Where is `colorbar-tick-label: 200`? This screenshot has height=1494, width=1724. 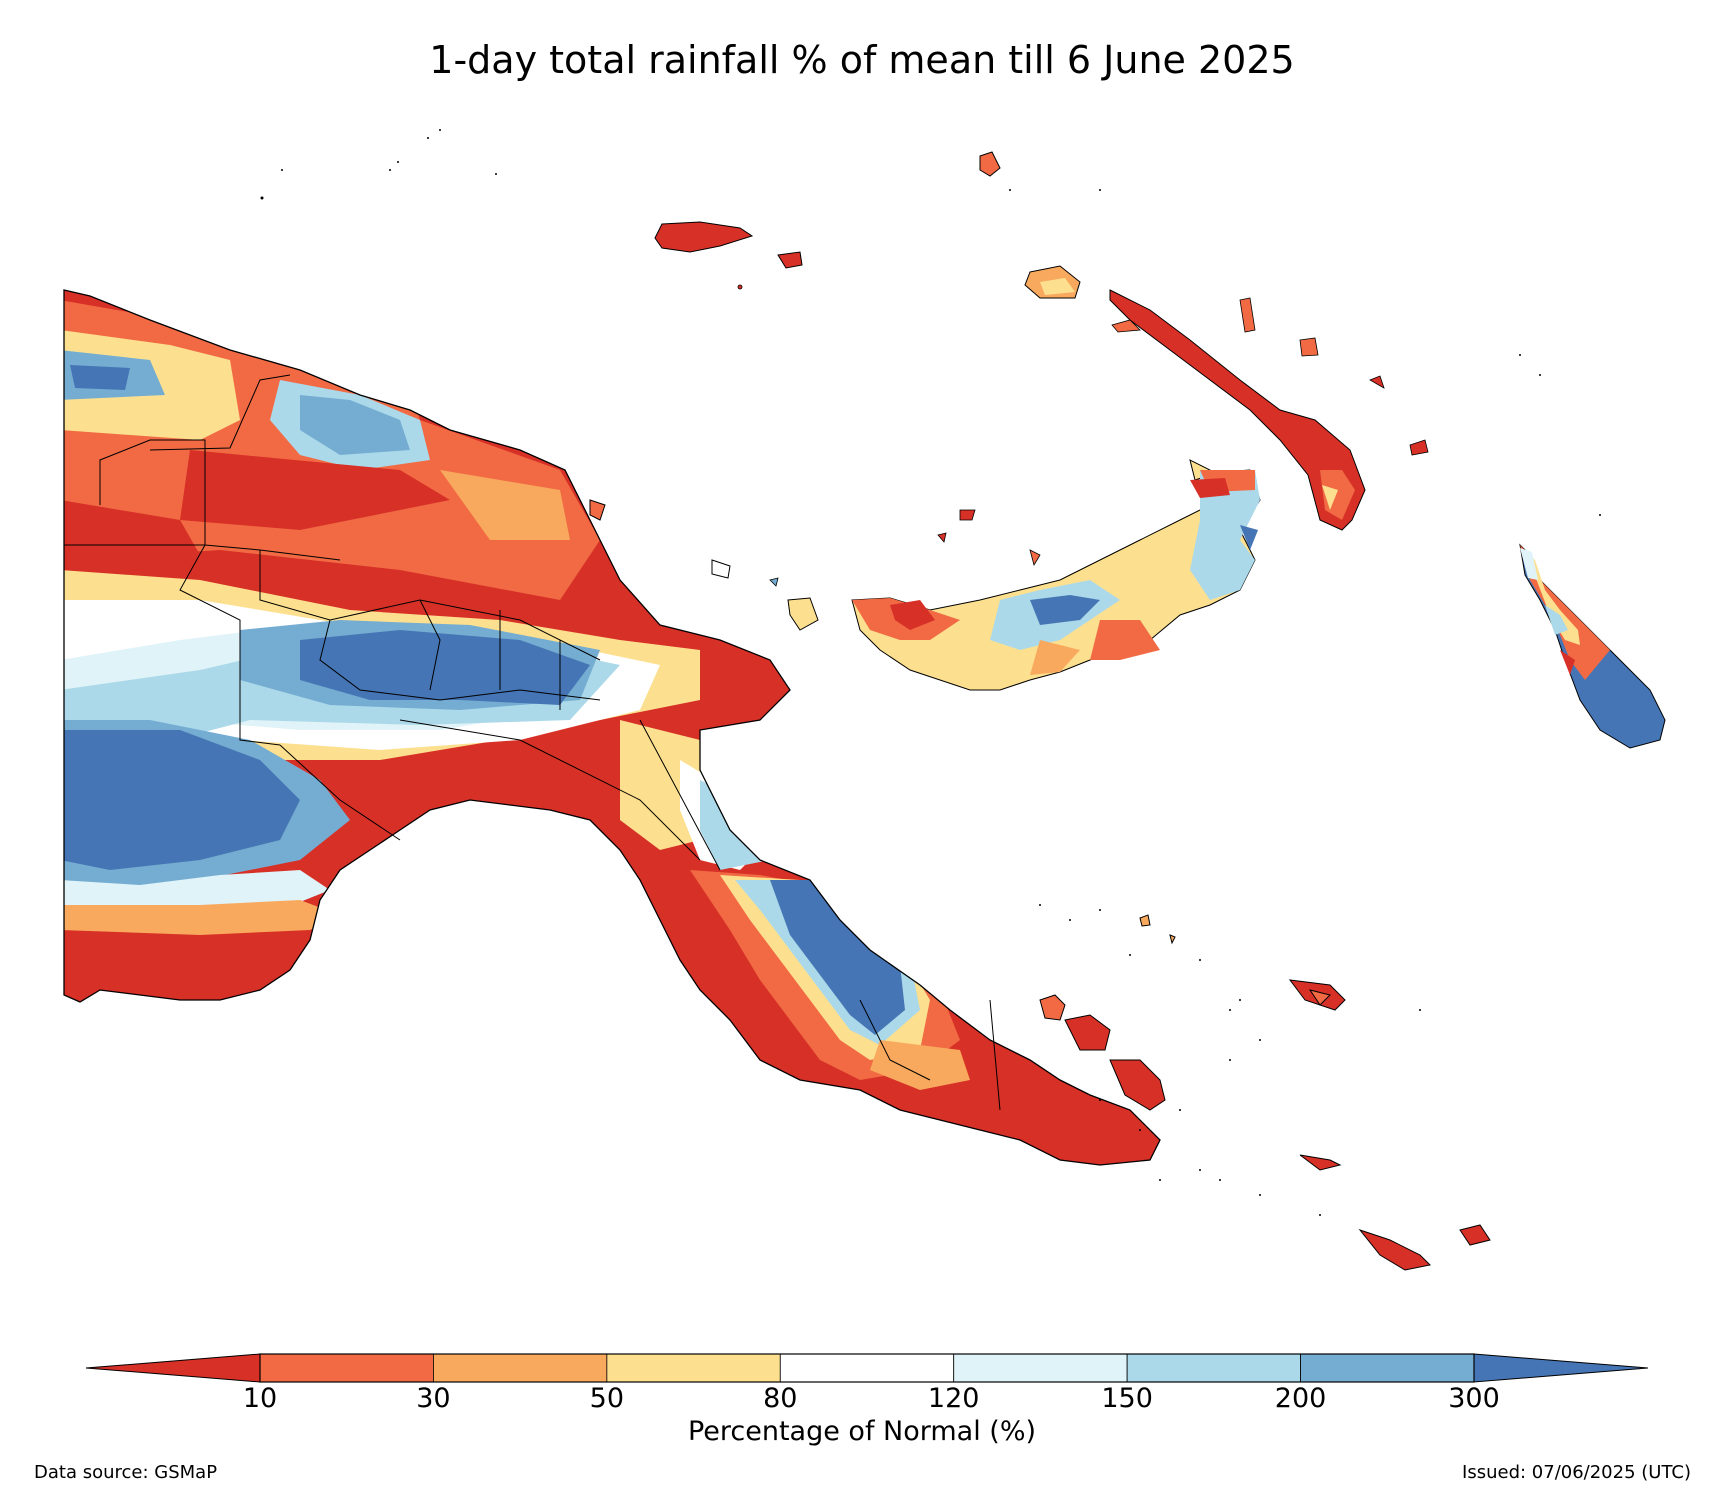 colorbar-tick-label: 200 is located at coordinates (1300, 1398).